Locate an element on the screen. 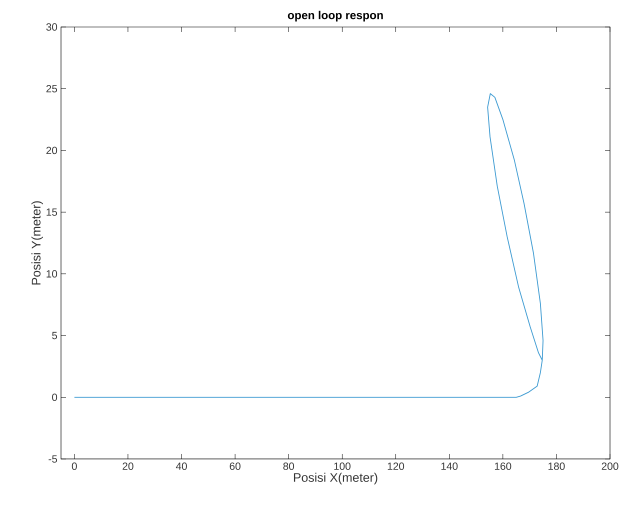  y-tick-label: 10 is located at coordinates (52, 274).